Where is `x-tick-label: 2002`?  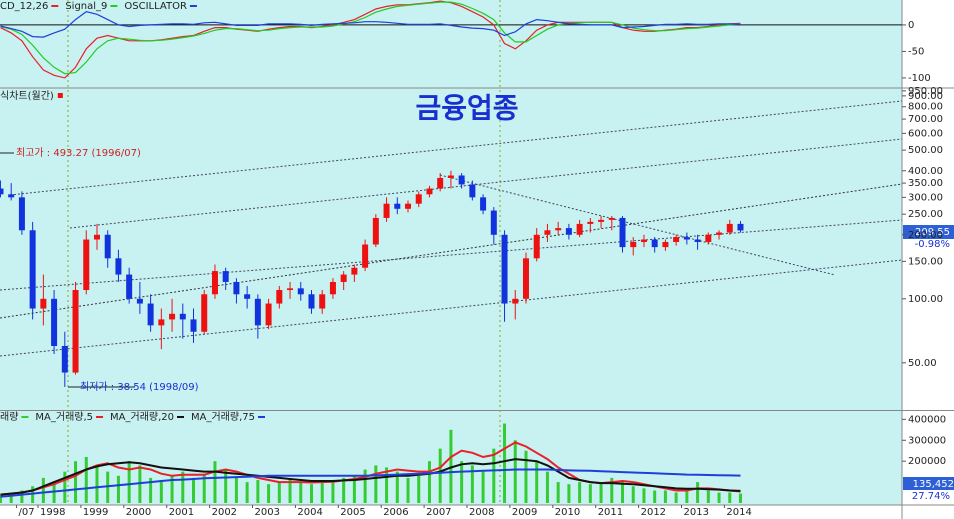
x-tick-label: 2002 is located at coordinates (224, 512).